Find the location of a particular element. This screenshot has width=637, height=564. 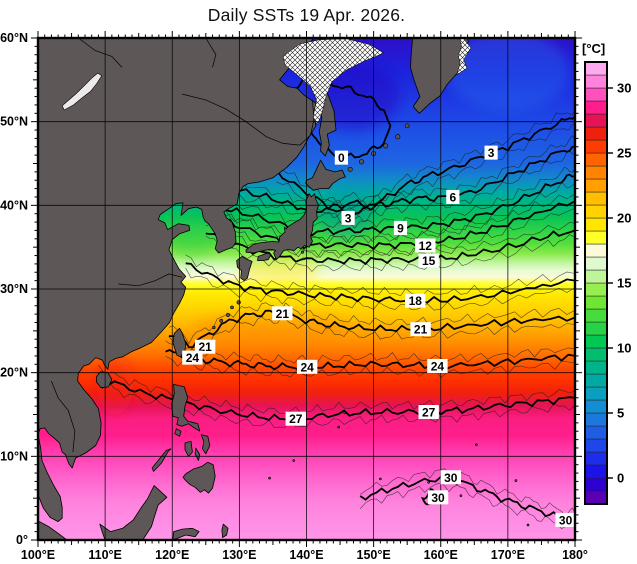

contour-label: 15 is located at coordinates (428, 260).